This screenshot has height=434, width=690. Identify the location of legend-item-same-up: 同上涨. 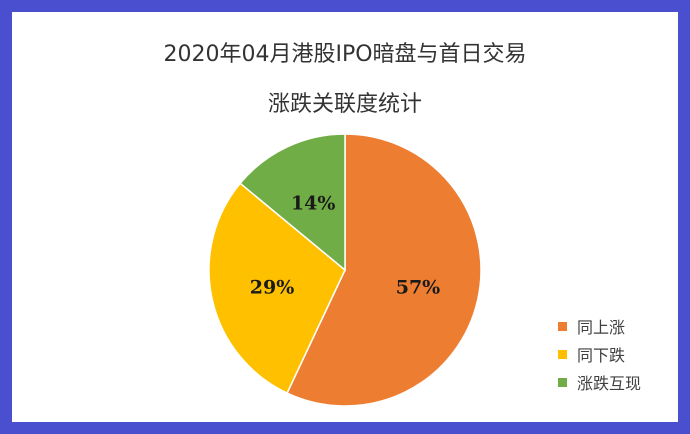
(599, 326).